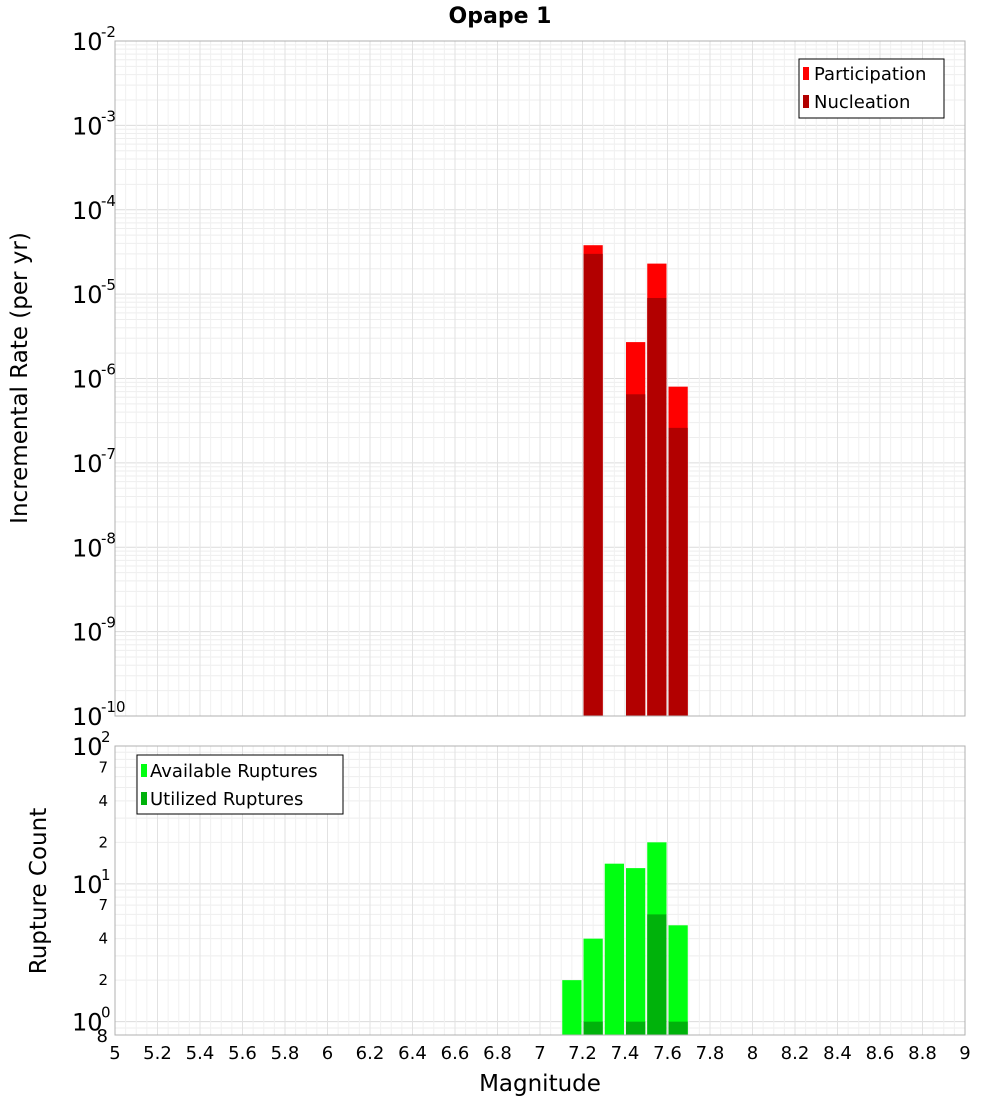 The width and height of the screenshot is (1000, 1100). What do you see at coordinates (806, 101) in the screenshot?
I see `legend-swatch-nucleation` at bounding box center [806, 101].